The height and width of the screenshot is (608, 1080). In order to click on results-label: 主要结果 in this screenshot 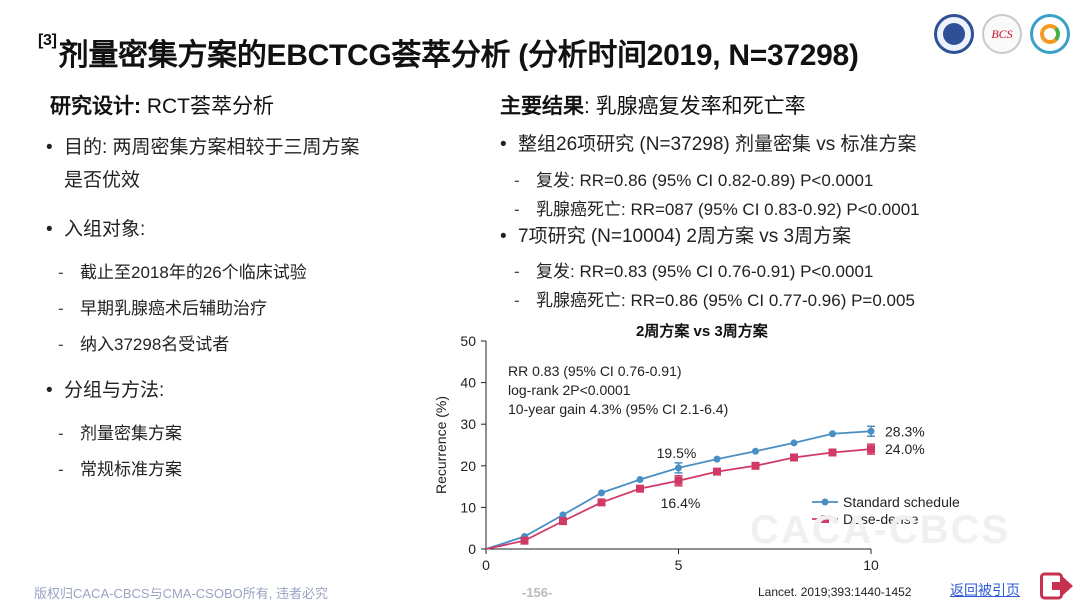, I will do `click(542, 106)`.